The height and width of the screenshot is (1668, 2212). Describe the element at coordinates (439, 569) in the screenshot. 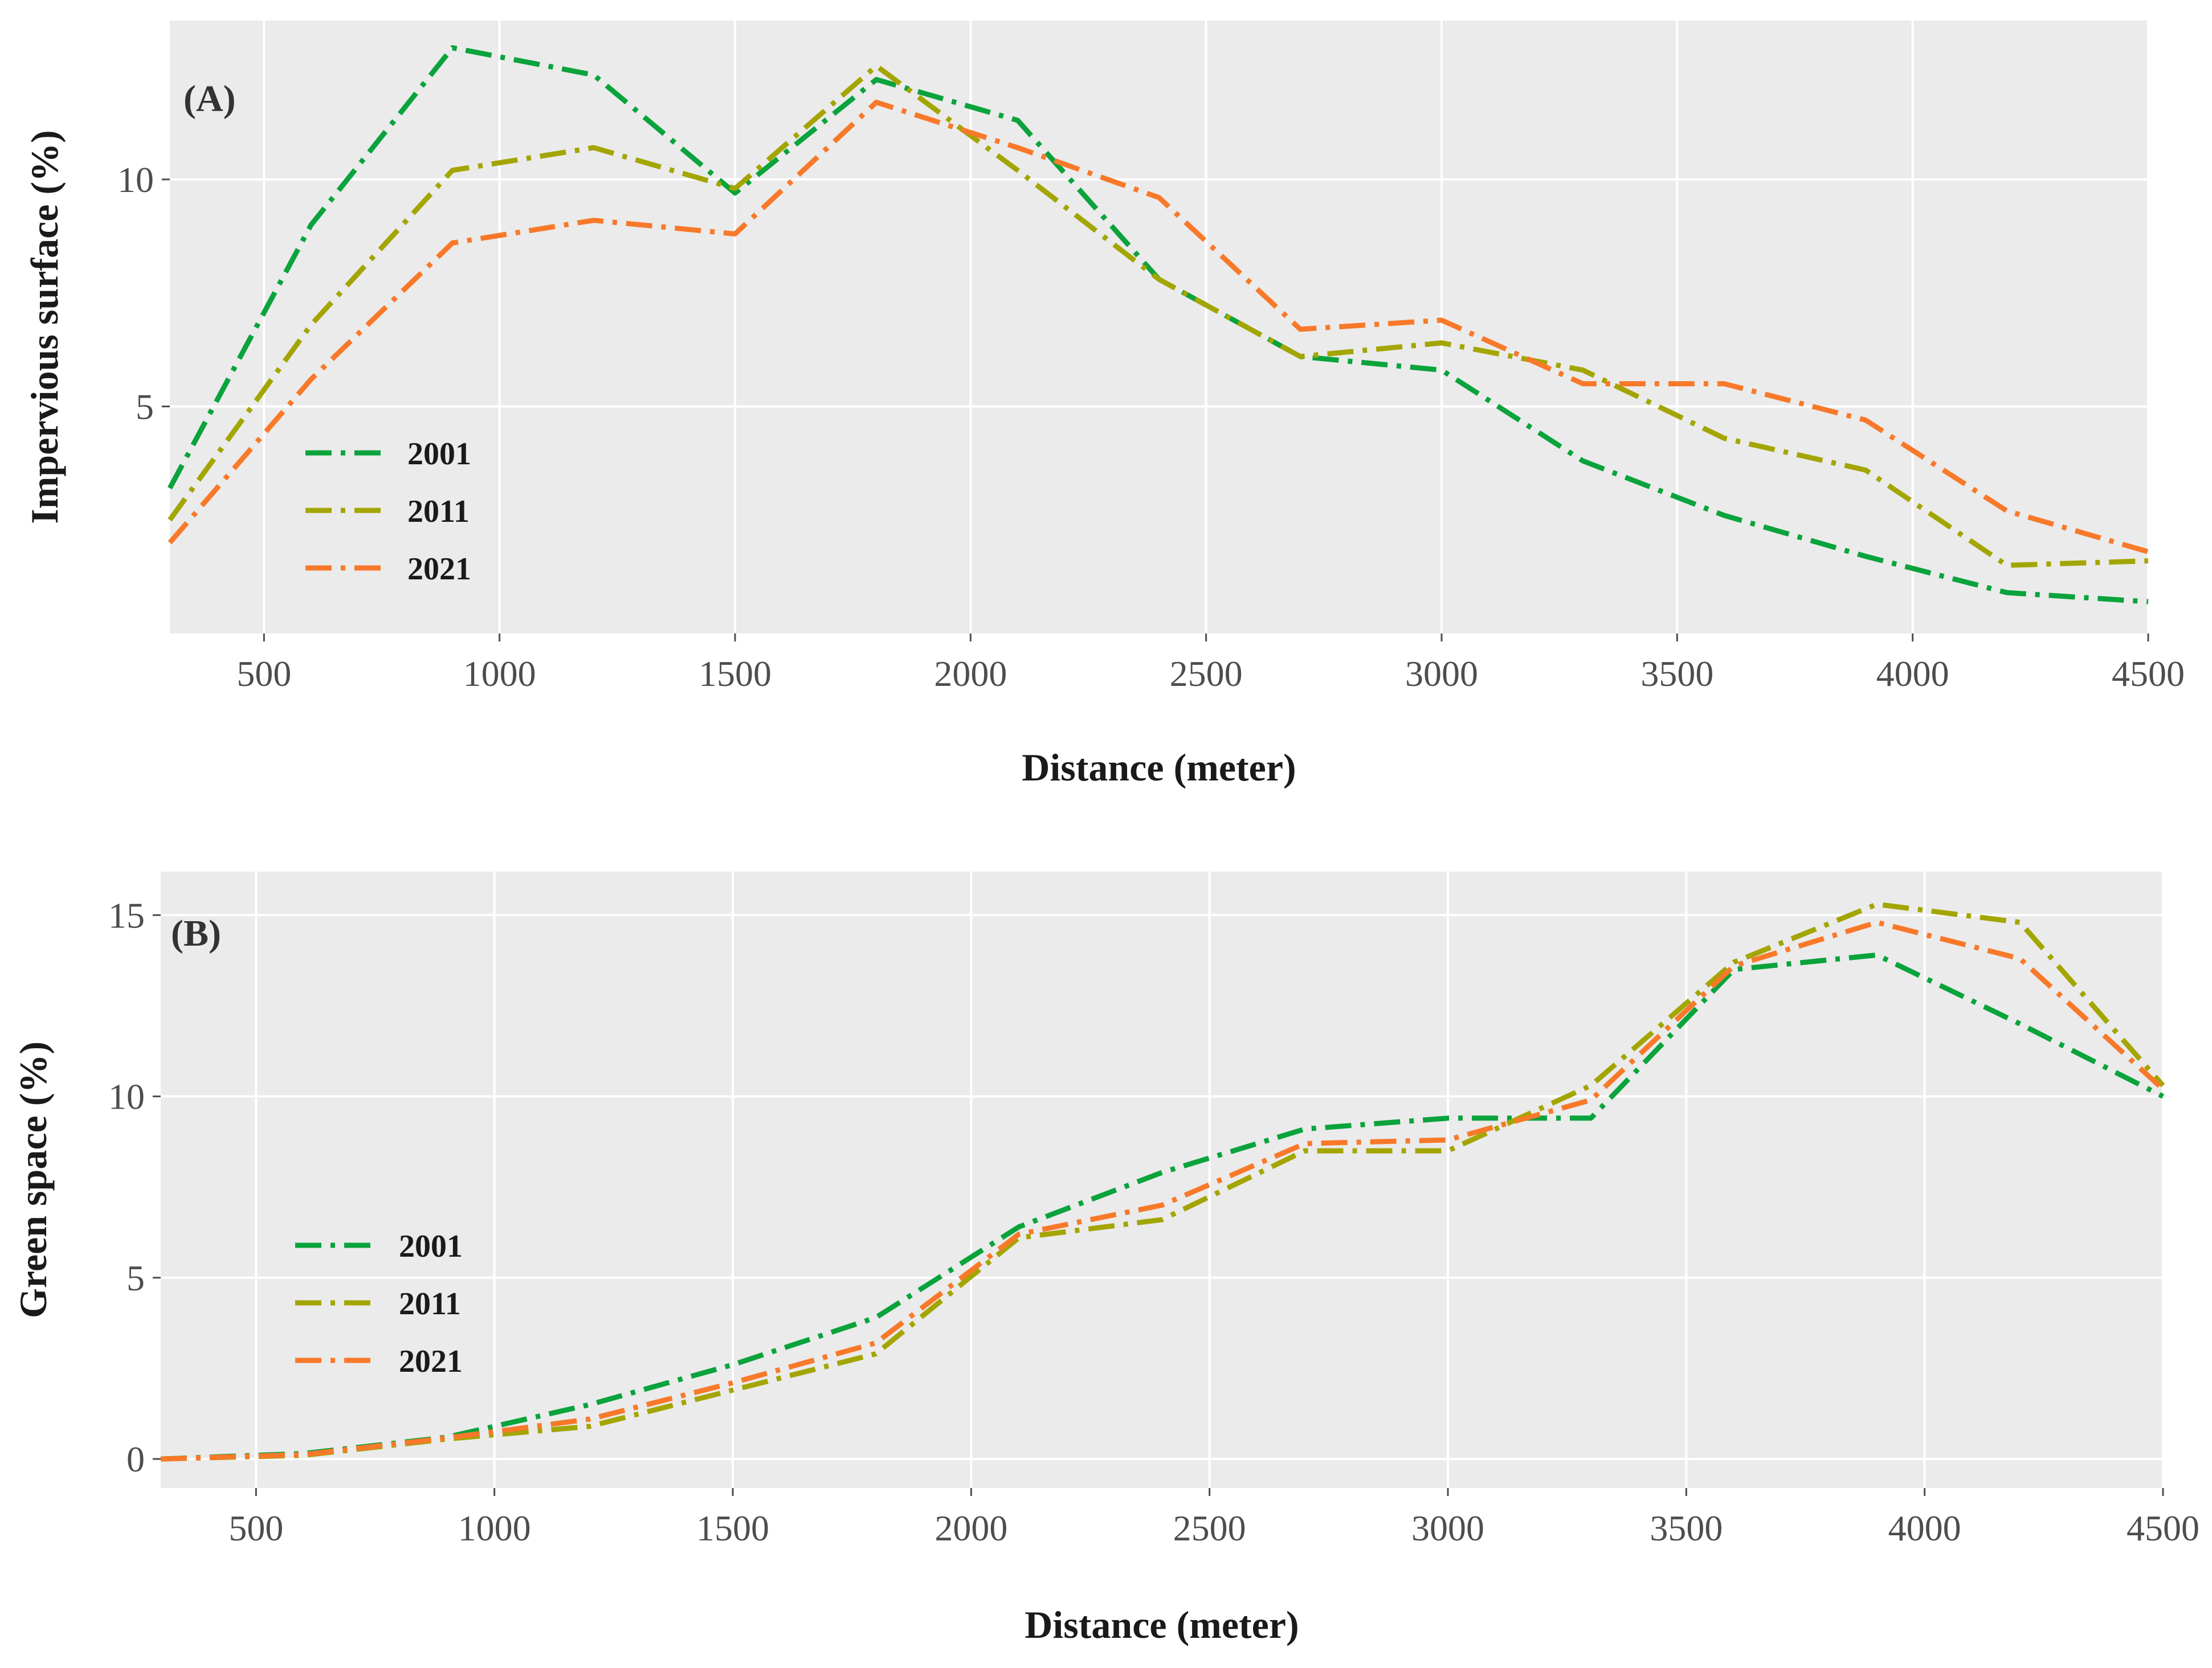

I see `panel-a-legend-label-2021: 2021` at that location.